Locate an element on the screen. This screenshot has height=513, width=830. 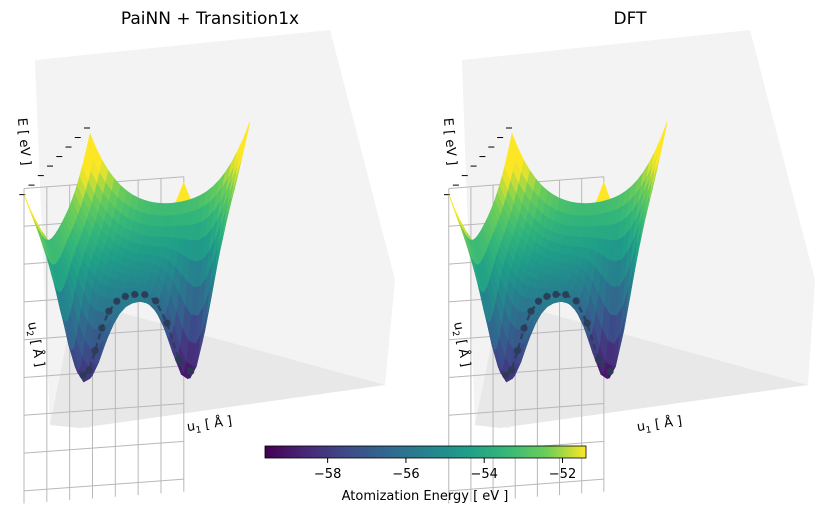
colorbar-label: Atomization Energy [ eV ] is located at coordinates (425, 496).